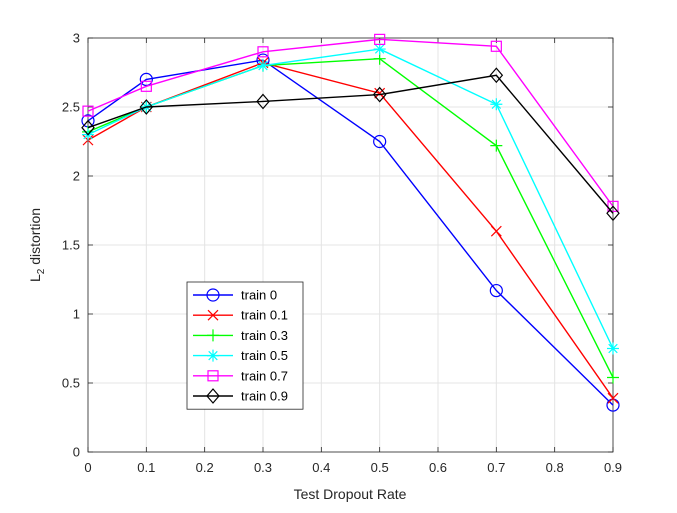 This screenshot has height=513, width=677. What do you see at coordinates (35, 278) in the screenshot?
I see `y-axis-label-main: L` at bounding box center [35, 278].